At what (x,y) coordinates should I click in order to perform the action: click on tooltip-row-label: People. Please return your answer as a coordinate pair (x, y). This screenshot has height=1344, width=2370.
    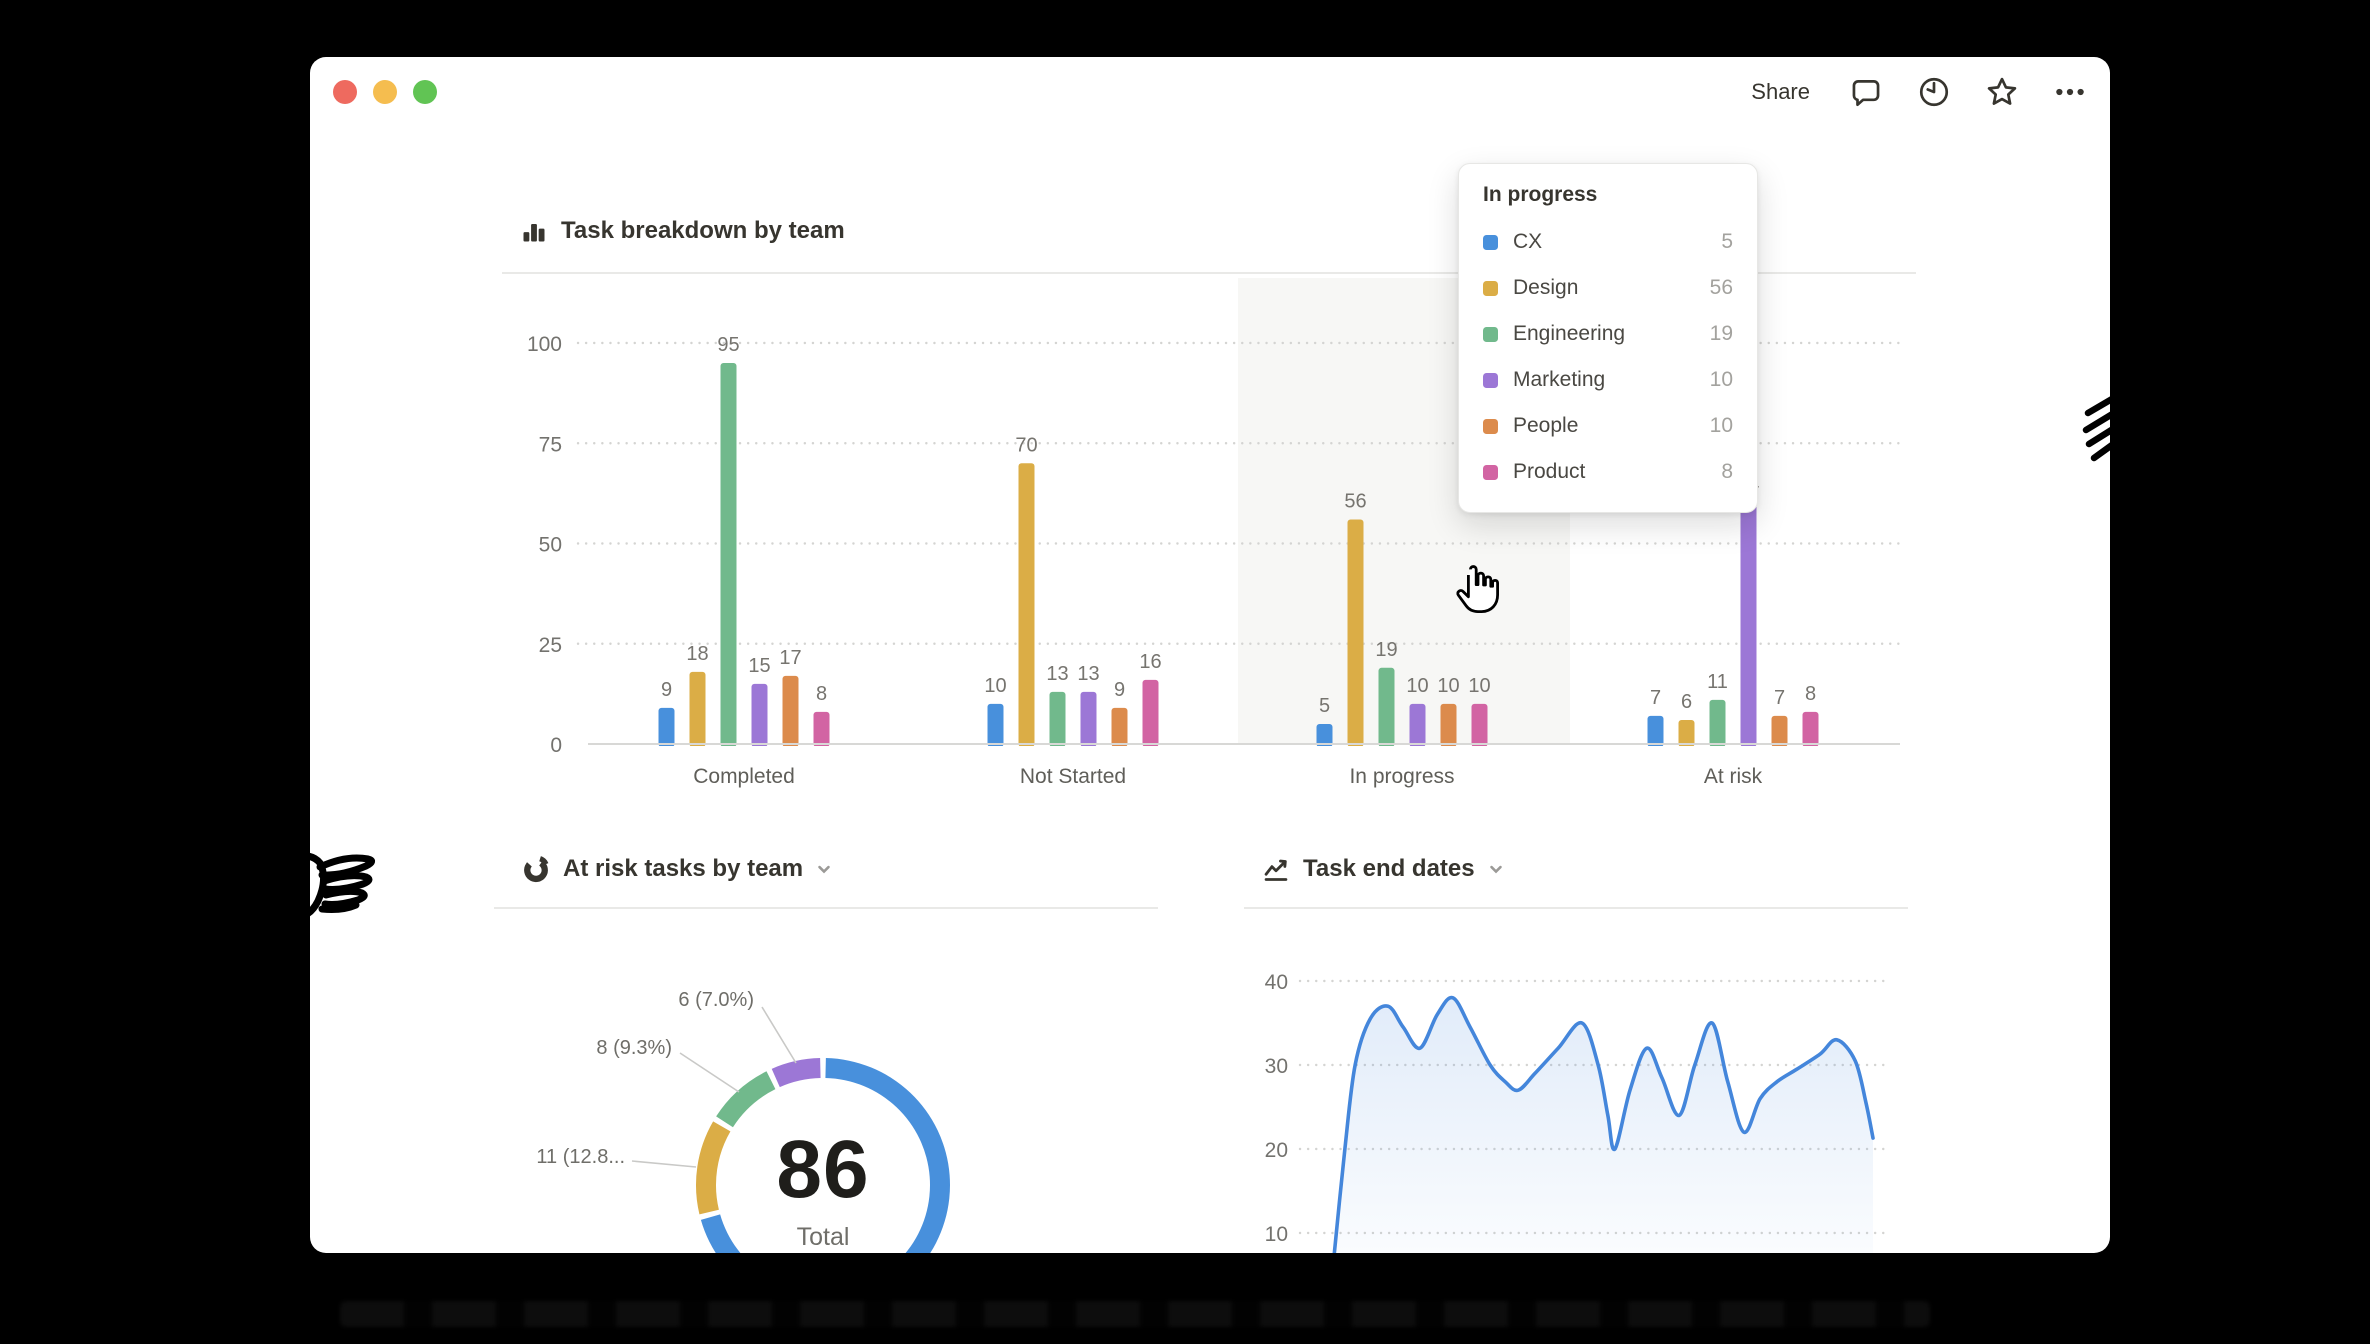
    Looking at the image, I should click on (1546, 425).